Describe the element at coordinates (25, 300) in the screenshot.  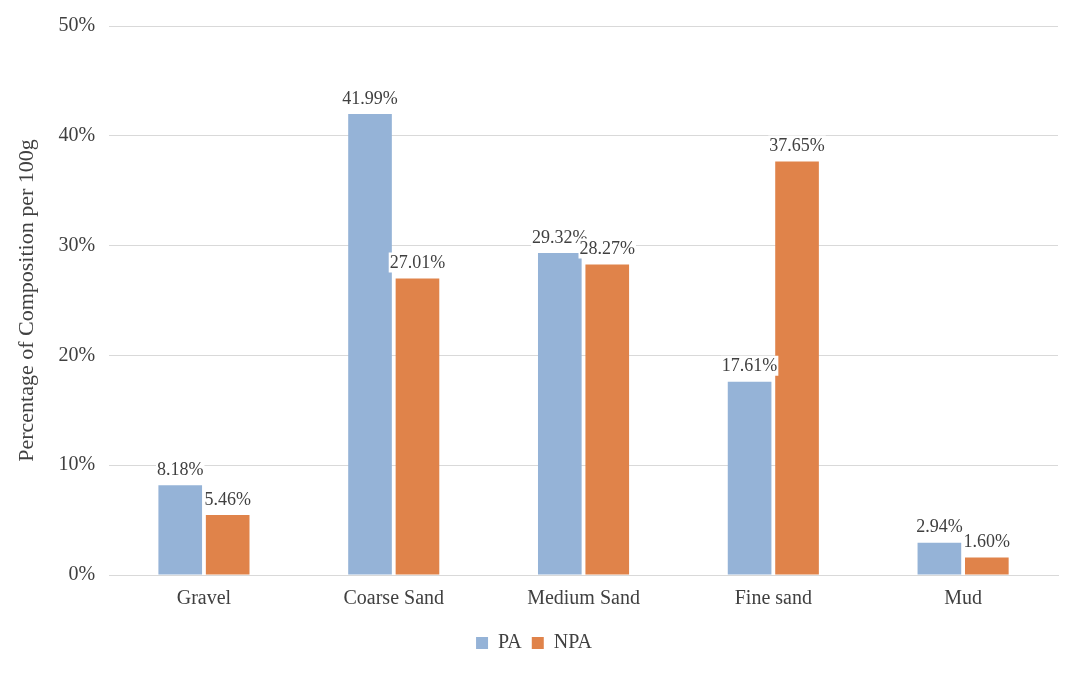
I see `y-axis-title: Percentage of Composition per 100g` at that location.